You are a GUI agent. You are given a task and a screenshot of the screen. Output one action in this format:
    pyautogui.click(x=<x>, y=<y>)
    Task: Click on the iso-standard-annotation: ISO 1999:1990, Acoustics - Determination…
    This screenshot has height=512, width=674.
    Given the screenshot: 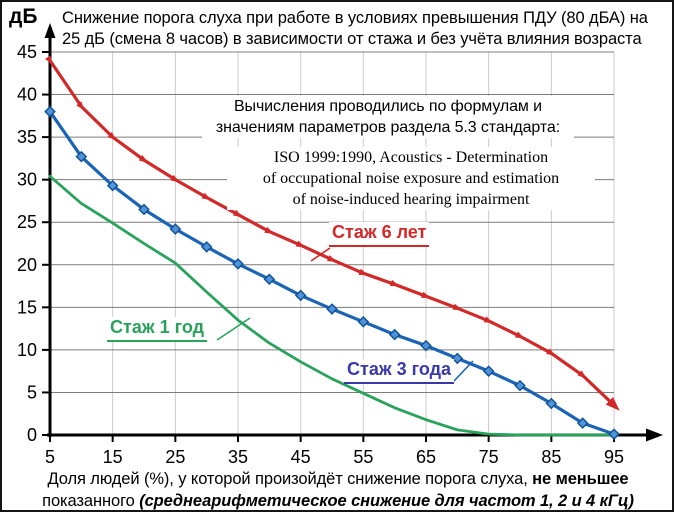 What is the action you would take?
    pyautogui.click(x=411, y=178)
    